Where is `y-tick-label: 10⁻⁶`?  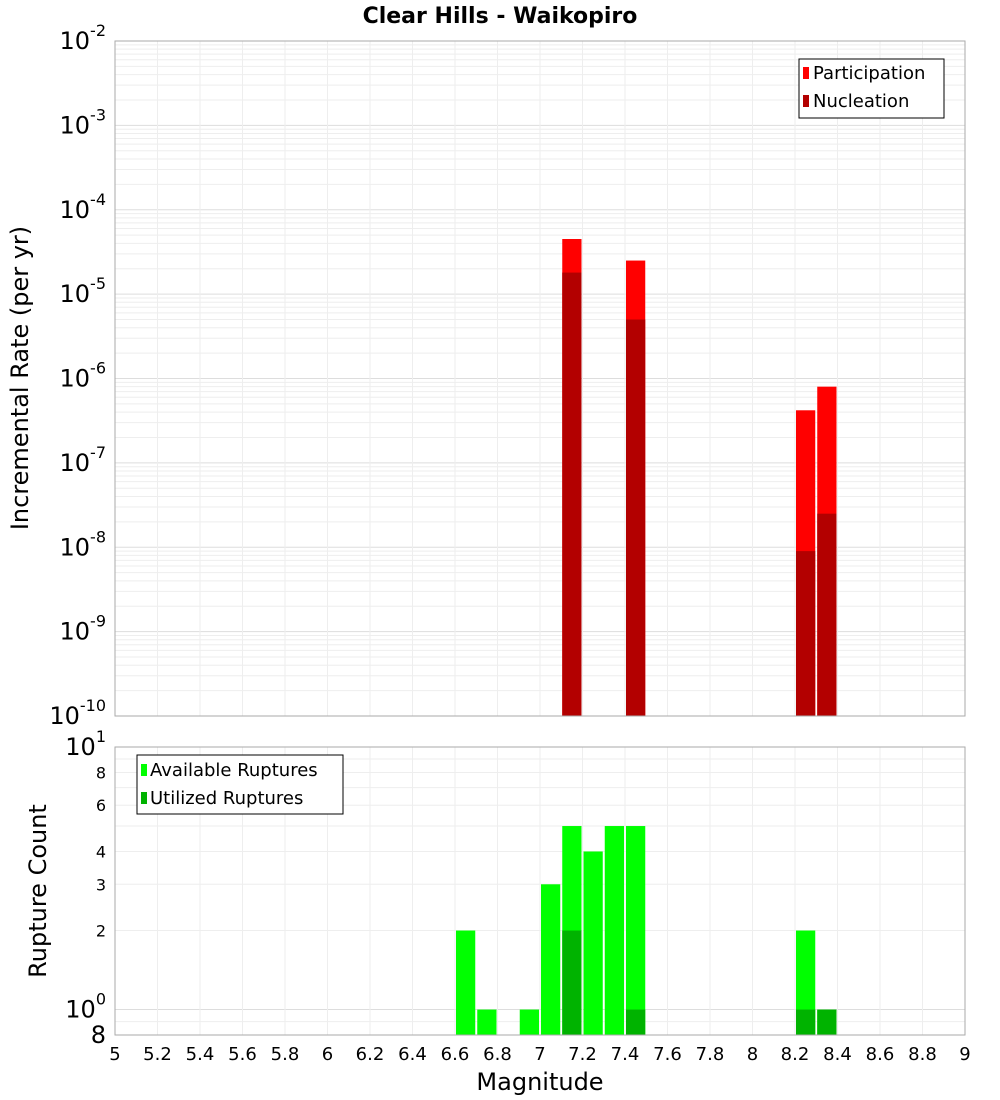
y-tick-label: 10⁻⁶ is located at coordinates (83, 376).